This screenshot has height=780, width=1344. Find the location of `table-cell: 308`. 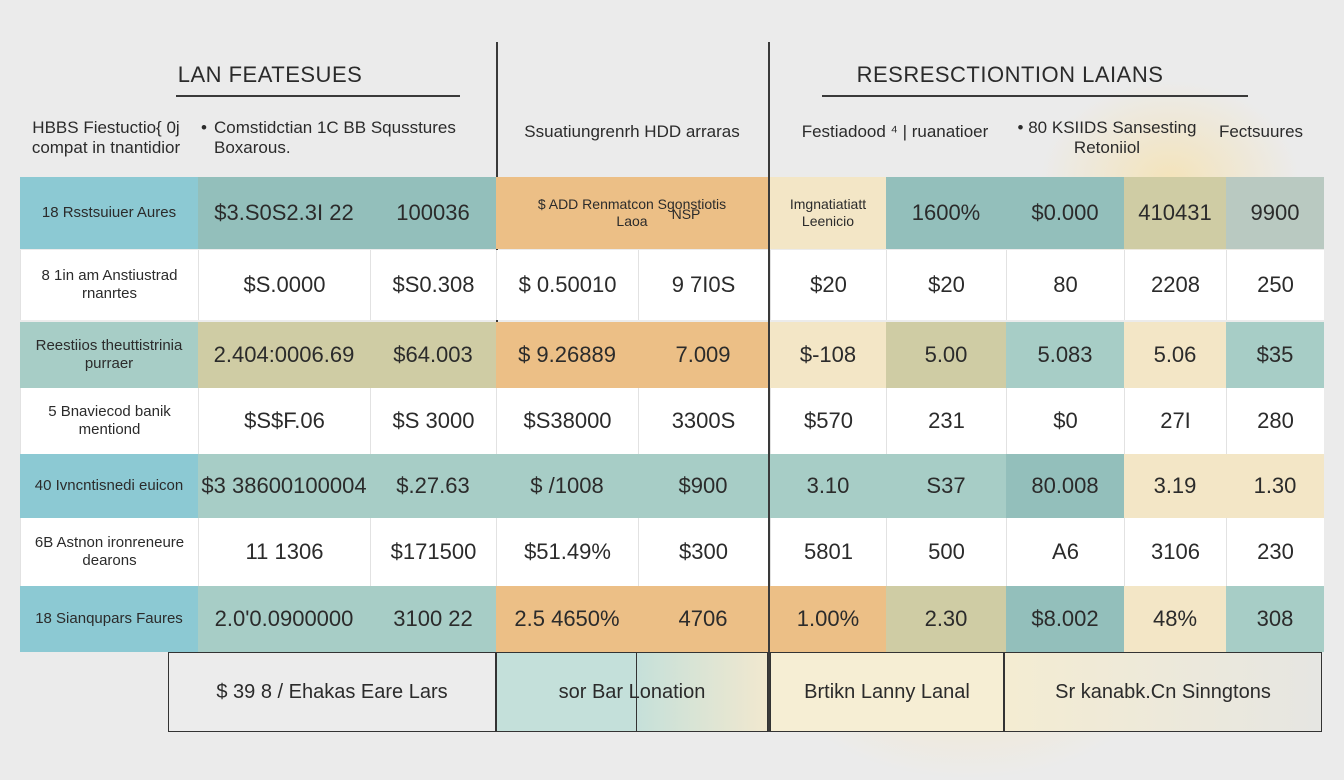

table-cell: 308 is located at coordinates (1275, 619).